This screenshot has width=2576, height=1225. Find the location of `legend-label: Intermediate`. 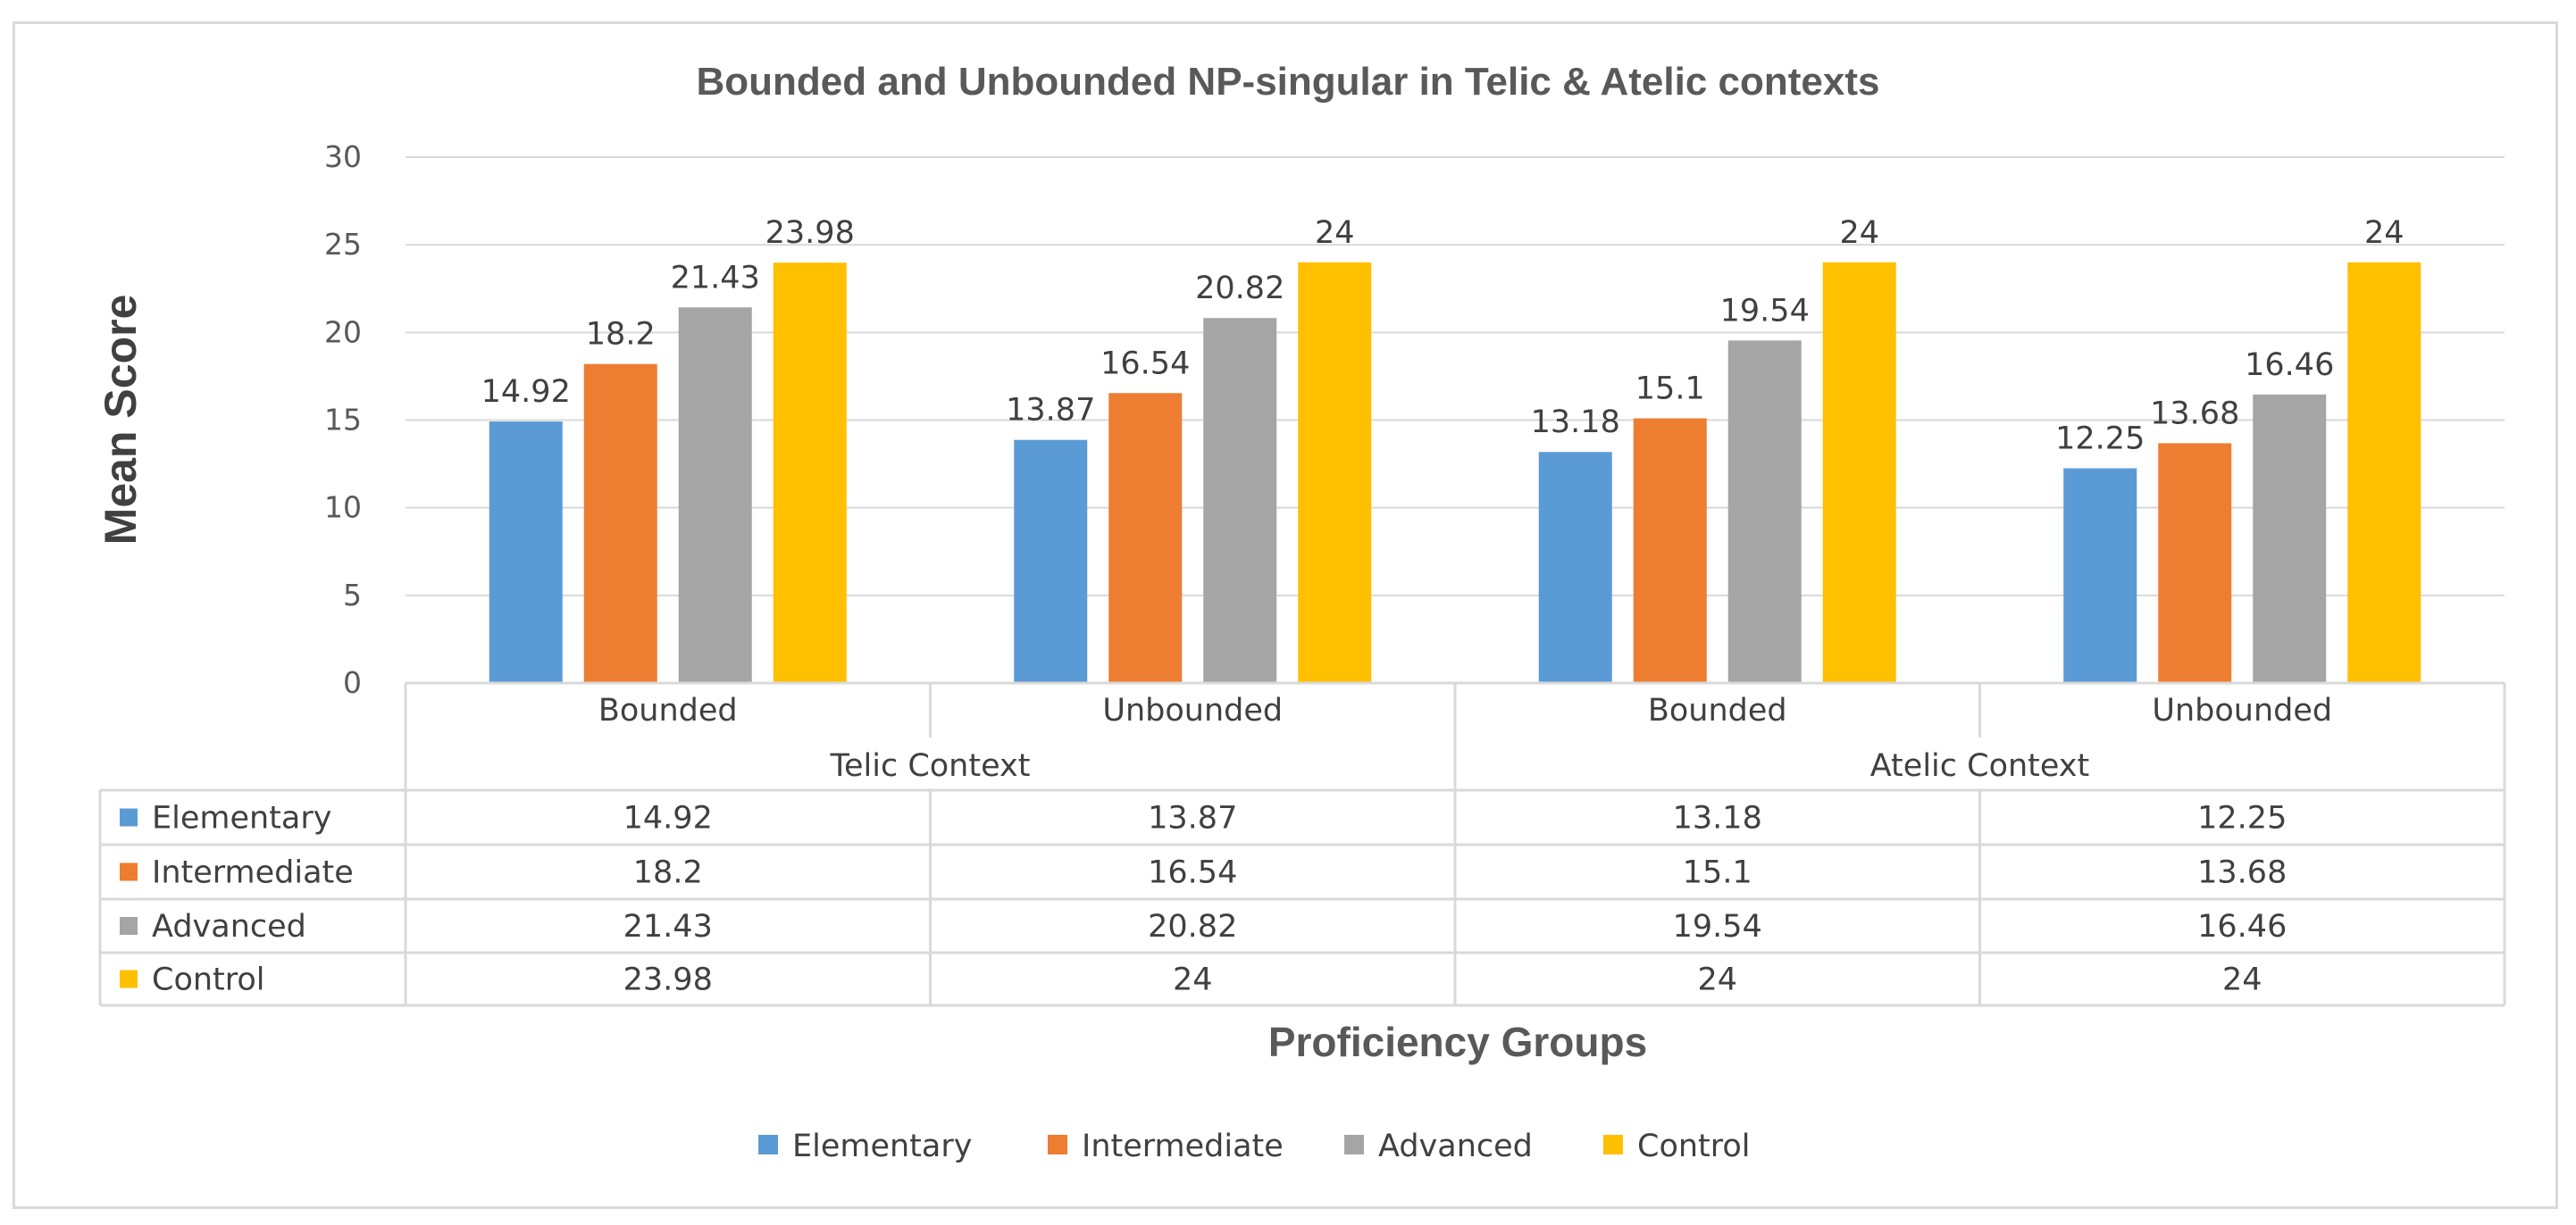

legend-label: Intermediate is located at coordinates (1183, 1147).